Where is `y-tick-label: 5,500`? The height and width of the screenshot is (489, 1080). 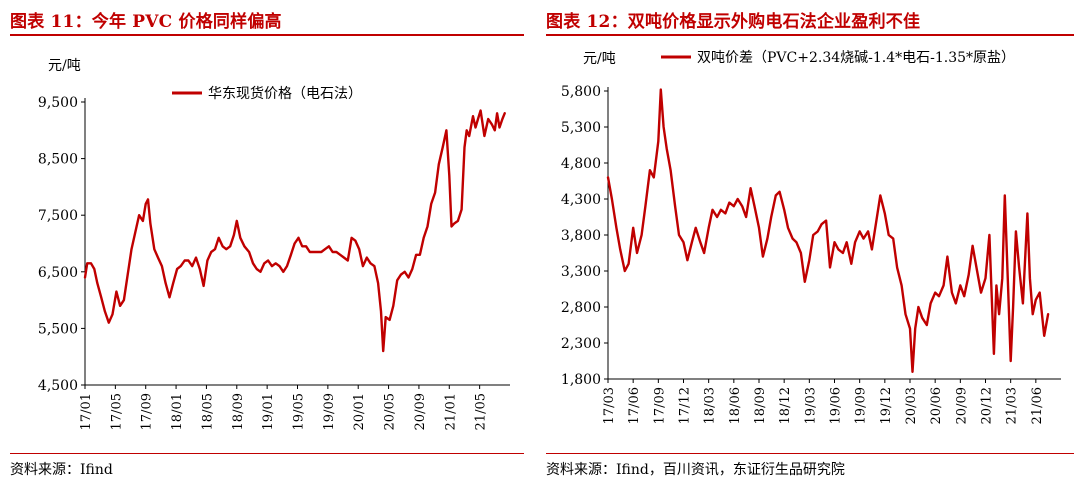 y-tick-label: 5,500 is located at coordinates (58, 329).